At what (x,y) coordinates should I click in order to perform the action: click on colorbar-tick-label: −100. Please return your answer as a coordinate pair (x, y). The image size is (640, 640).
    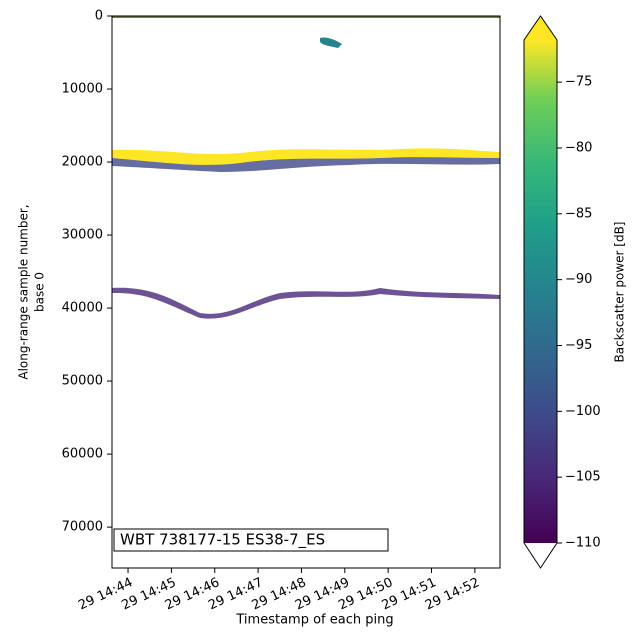
    Looking at the image, I should click on (583, 411).